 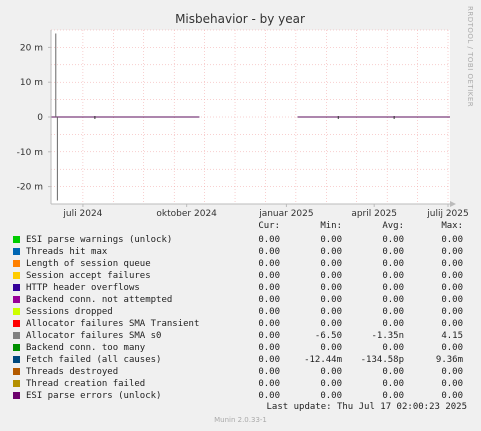 I want to click on last-update: Last update: Thu Jul 17 02:00:23 2025, so click(x=366, y=407).